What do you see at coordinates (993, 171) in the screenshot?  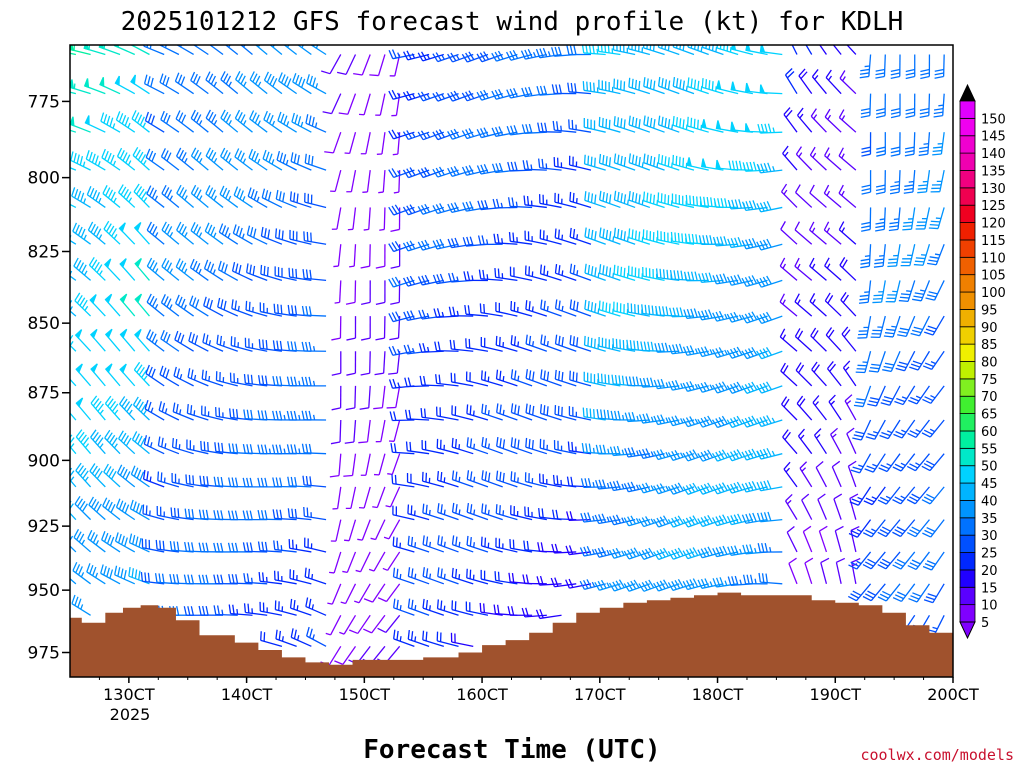 I see `colorbar-label: 135` at bounding box center [993, 171].